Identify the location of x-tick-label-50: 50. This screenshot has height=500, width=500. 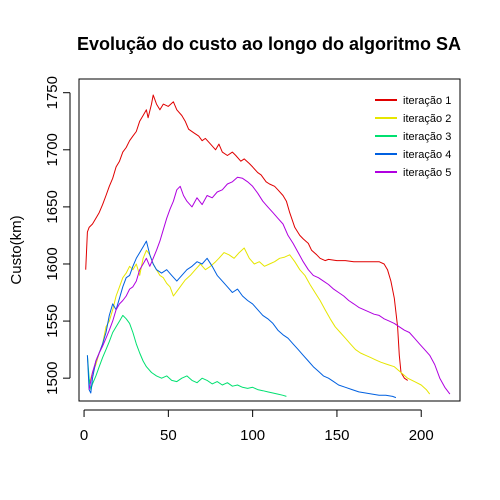
(168, 435).